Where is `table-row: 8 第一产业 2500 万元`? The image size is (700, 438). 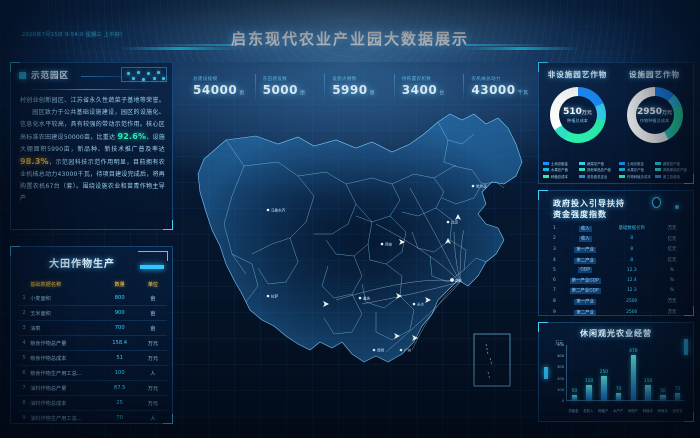 table-row: 8 第一产业 2500 万元 is located at coordinates (618, 301).